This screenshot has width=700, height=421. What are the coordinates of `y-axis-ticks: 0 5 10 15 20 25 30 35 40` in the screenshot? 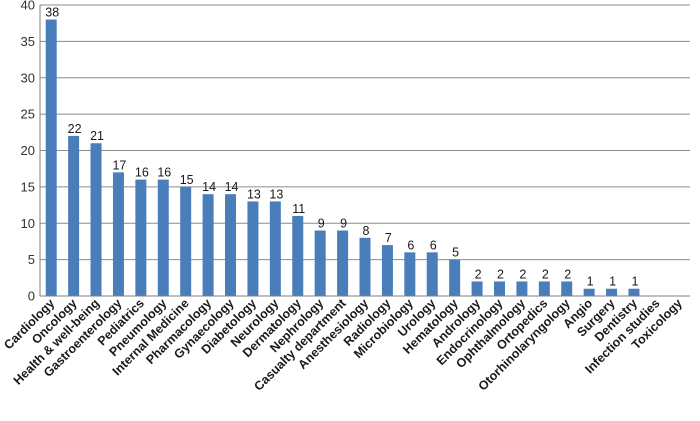 It's located at (28, 152).